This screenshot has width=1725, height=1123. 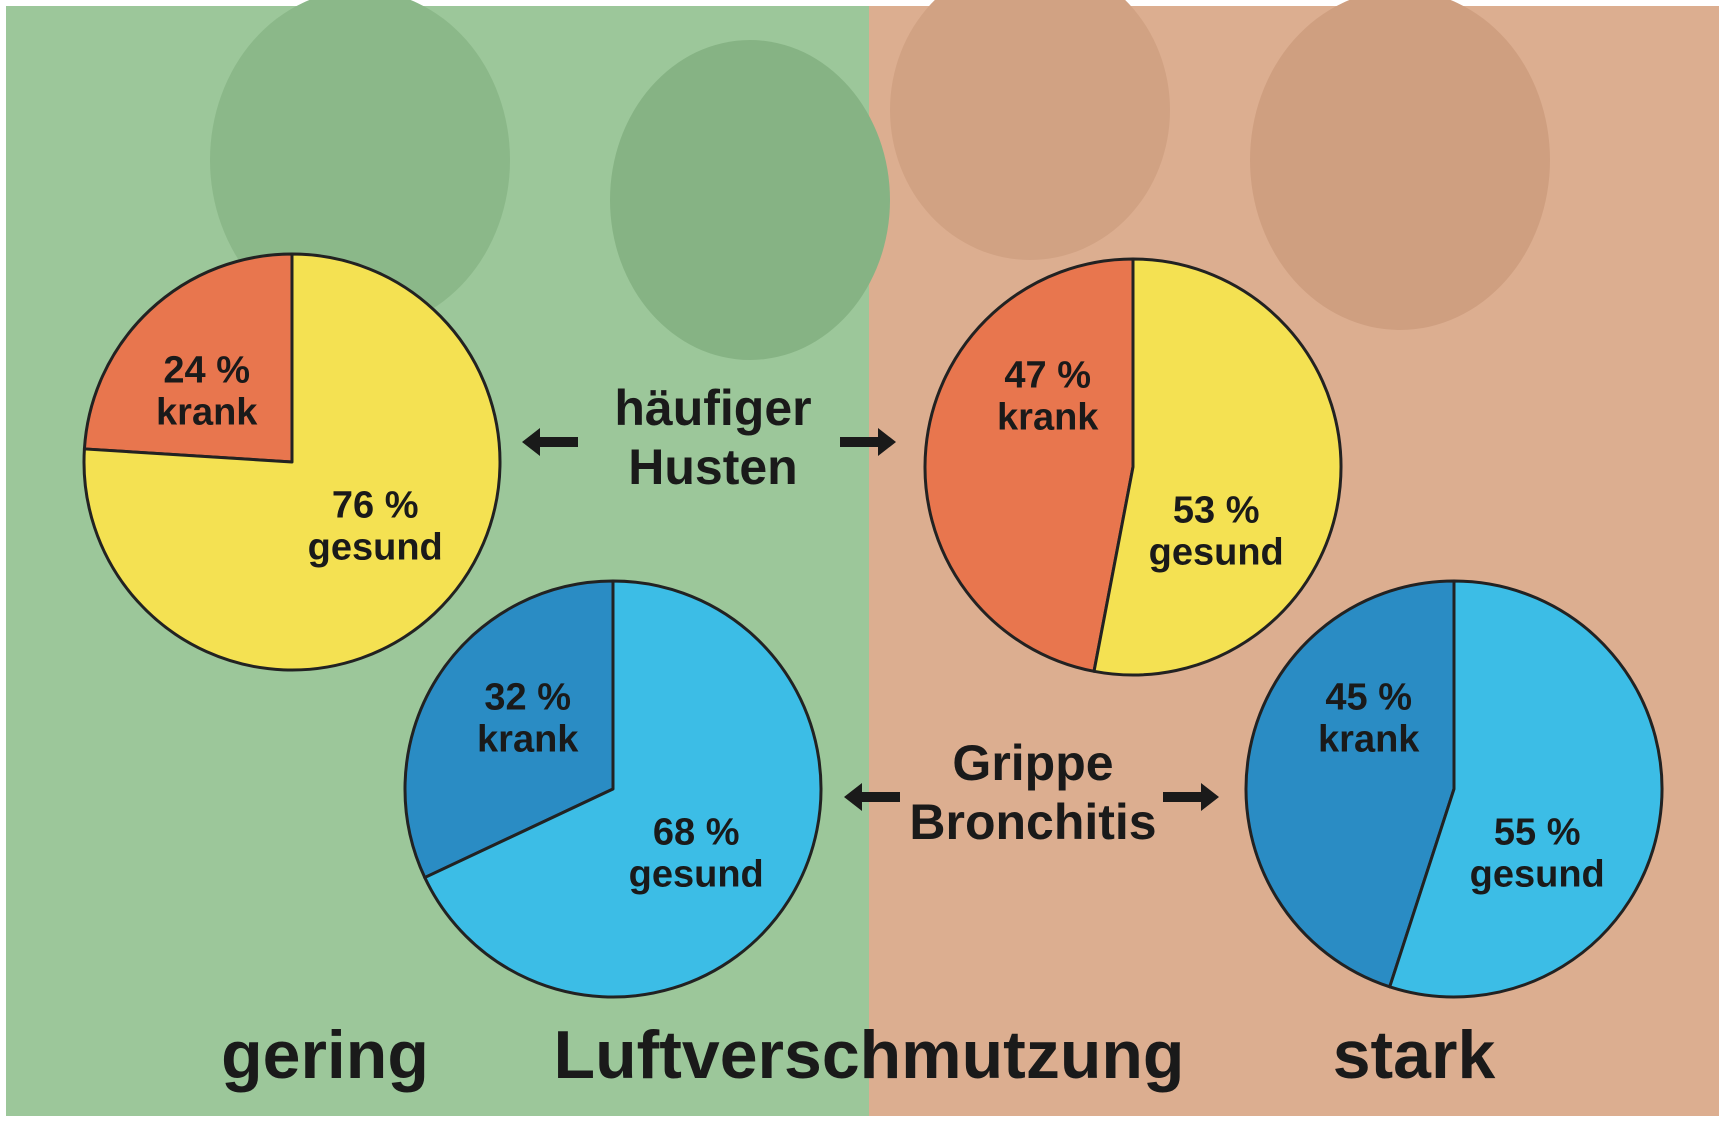 What do you see at coordinates (1368, 697) in the screenshot?
I see `slice-value-label: 45 %` at bounding box center [1368, 697].